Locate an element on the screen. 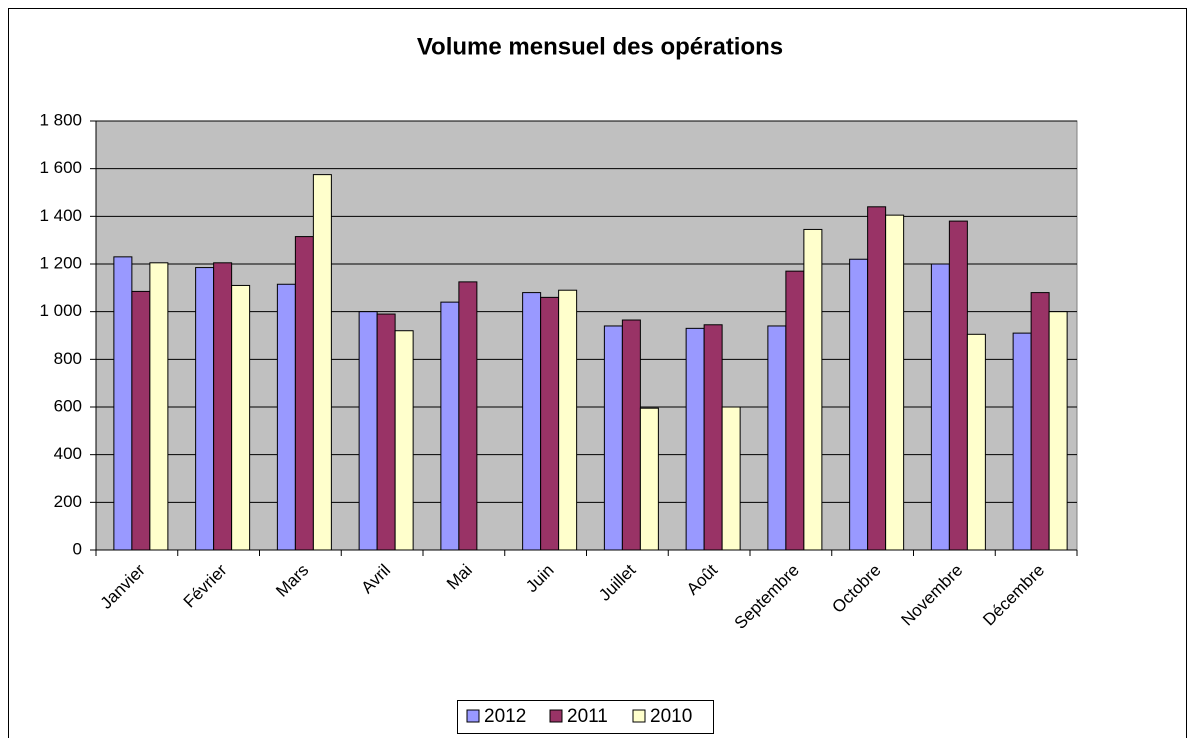 The height and width of the screenshot is (738, 1196). y-tick-label: 1 200 is located at coordinates (60, 262).